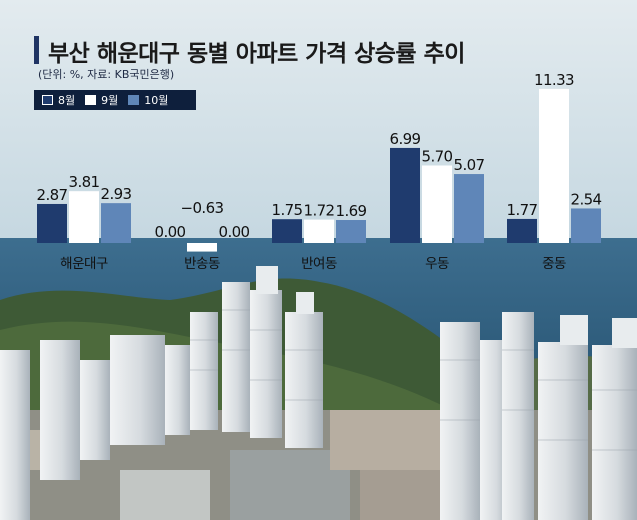  I want to click on legend-label-10: 10월, so click(156, 100).